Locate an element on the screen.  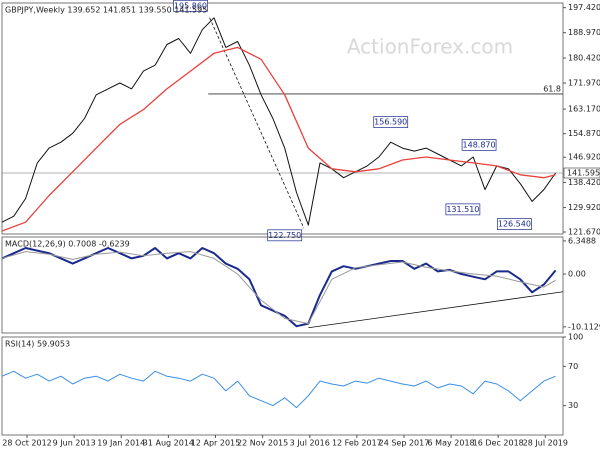
y-tick-label: 138.420 is located at coordinates (584, 182).